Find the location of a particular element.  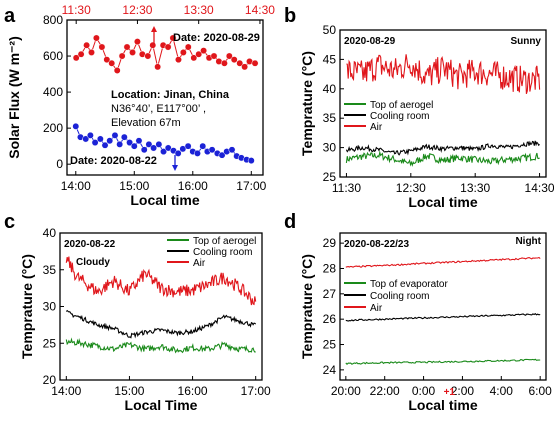

panel-d-legend-label: Top of evaporator is located at coordinates (409, 284).